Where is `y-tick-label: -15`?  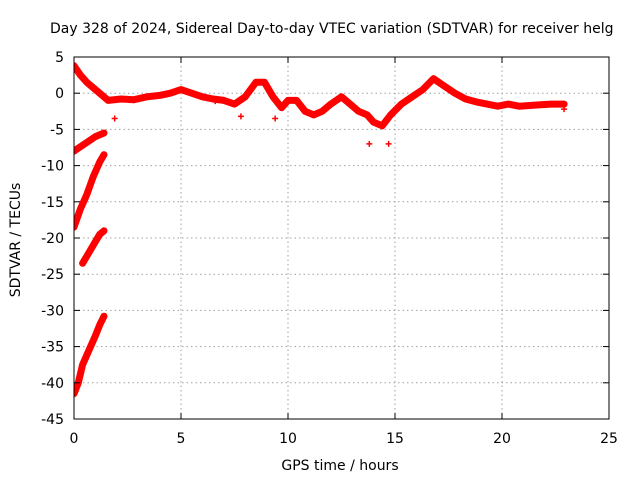 y-tick-label: -15 is located at coordinates (52, 203).